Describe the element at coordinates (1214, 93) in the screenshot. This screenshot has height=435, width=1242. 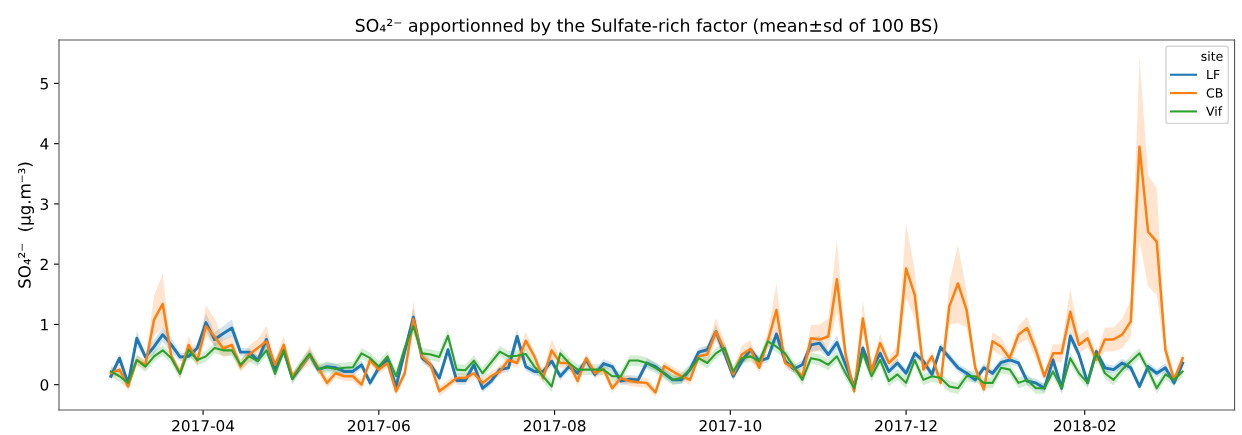
I see `legend-label: CB` at that location.